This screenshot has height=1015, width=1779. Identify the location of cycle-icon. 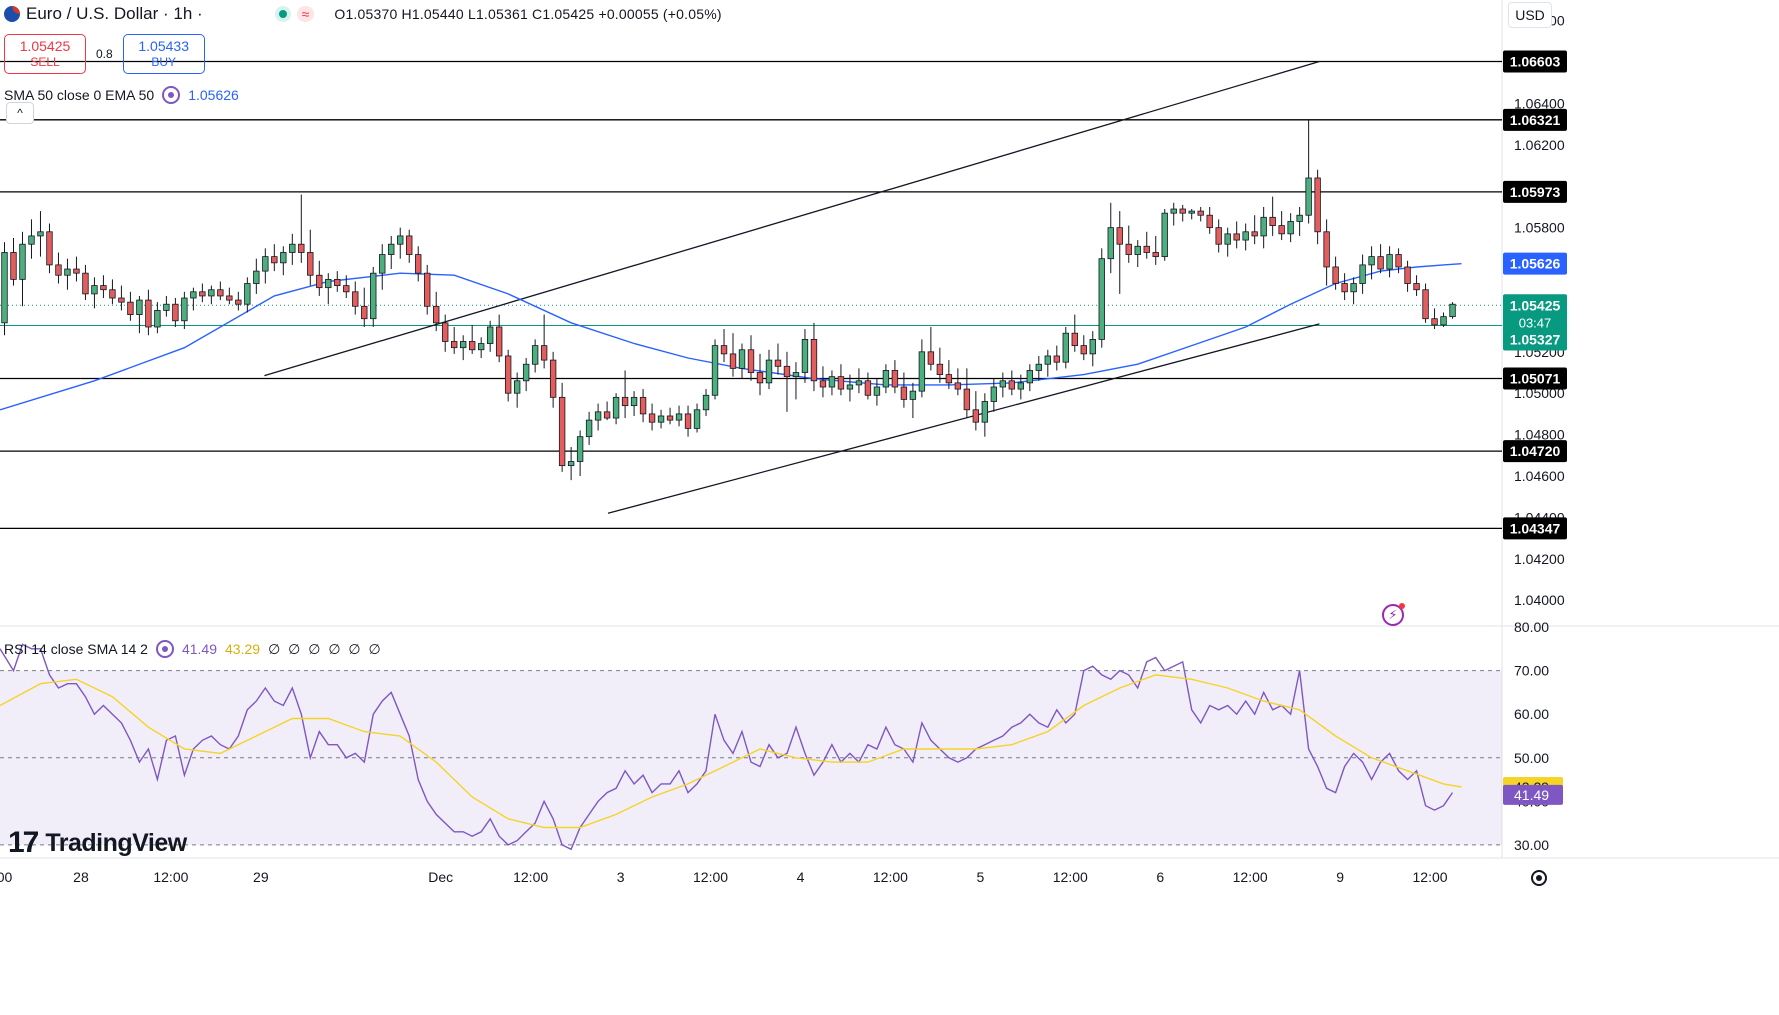
(171, 95).